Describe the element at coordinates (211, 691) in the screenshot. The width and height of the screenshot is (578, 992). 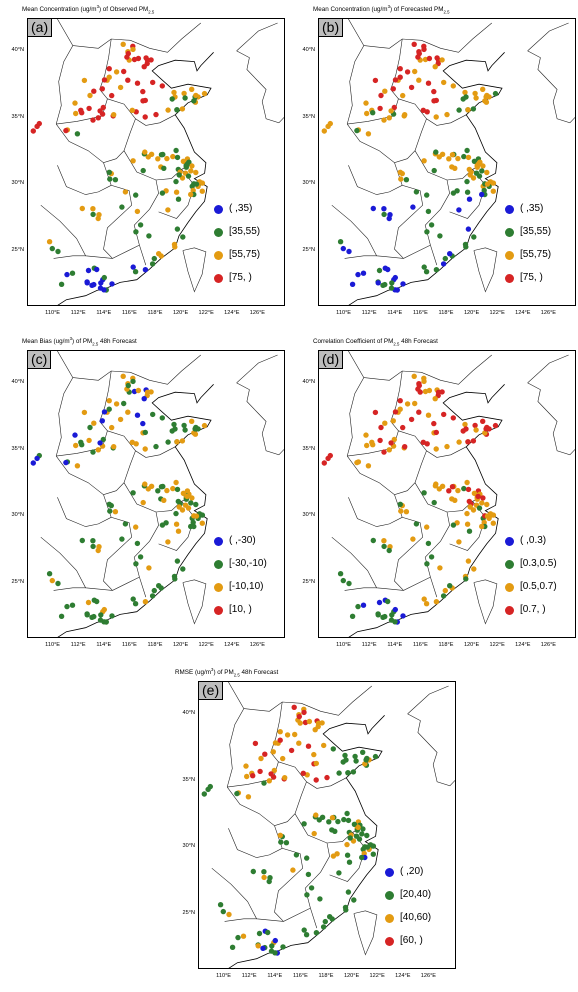
I see `panel-label: (e)` at that location.